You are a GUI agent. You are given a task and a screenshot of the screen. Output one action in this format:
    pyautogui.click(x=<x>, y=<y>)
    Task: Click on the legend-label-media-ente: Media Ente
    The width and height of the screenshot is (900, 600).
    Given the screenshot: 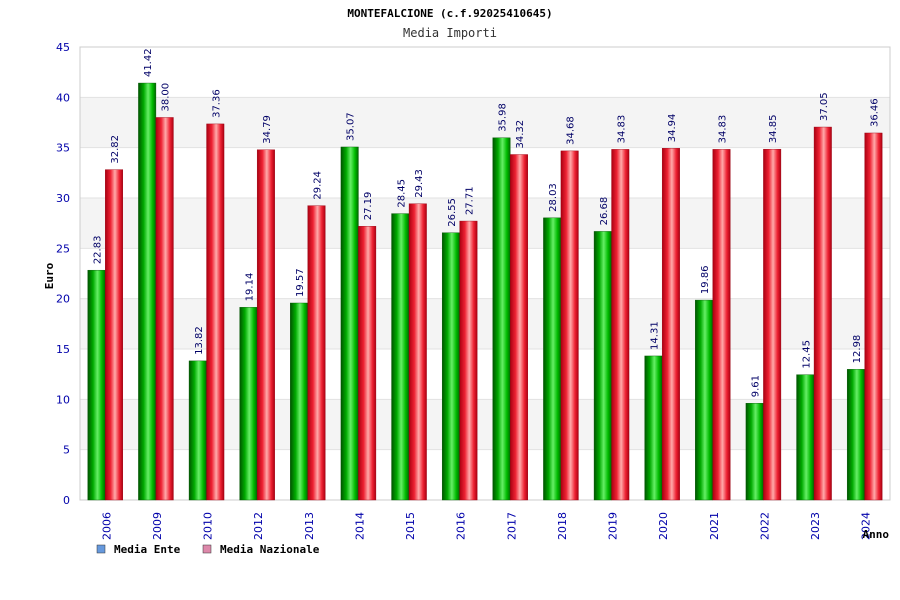 What is the action you would take?
    pyautogui.click(x=147, y=549)
    